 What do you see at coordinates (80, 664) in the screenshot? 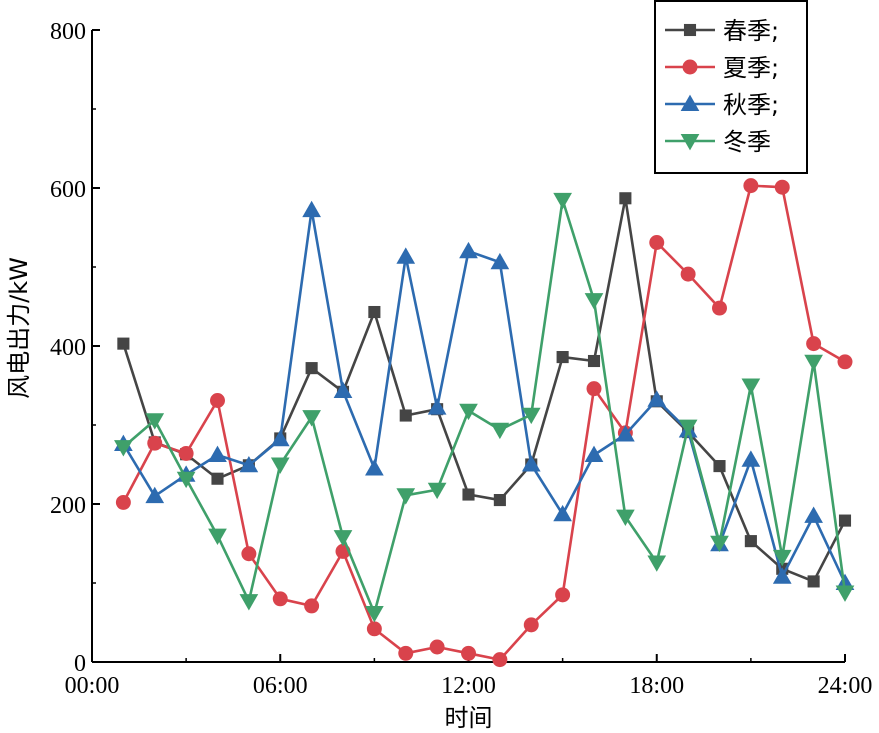
I see `y-tick-label: 0` at bounding box center [80, 664].